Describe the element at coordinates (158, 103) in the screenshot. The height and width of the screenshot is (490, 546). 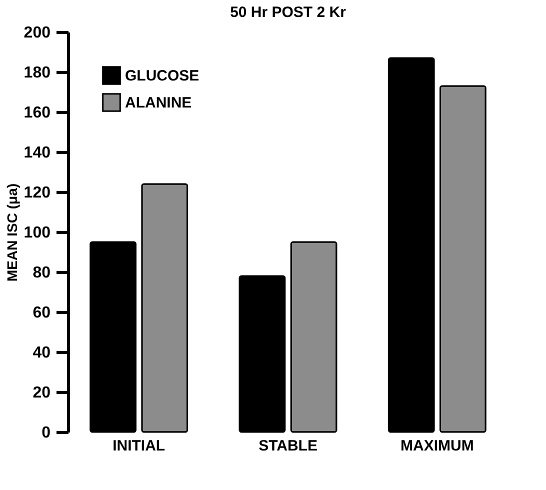
I see `legend-label: ALANINE` at that location.